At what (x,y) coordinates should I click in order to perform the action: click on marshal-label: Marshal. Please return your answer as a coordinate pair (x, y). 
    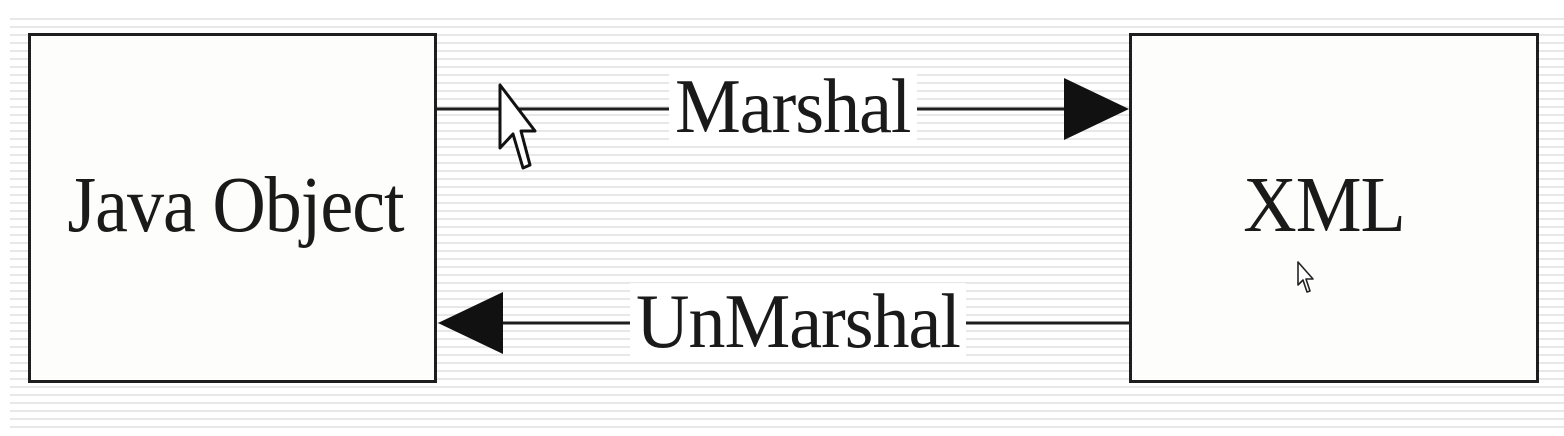
    Looking at the image, I should click on (793, 107).